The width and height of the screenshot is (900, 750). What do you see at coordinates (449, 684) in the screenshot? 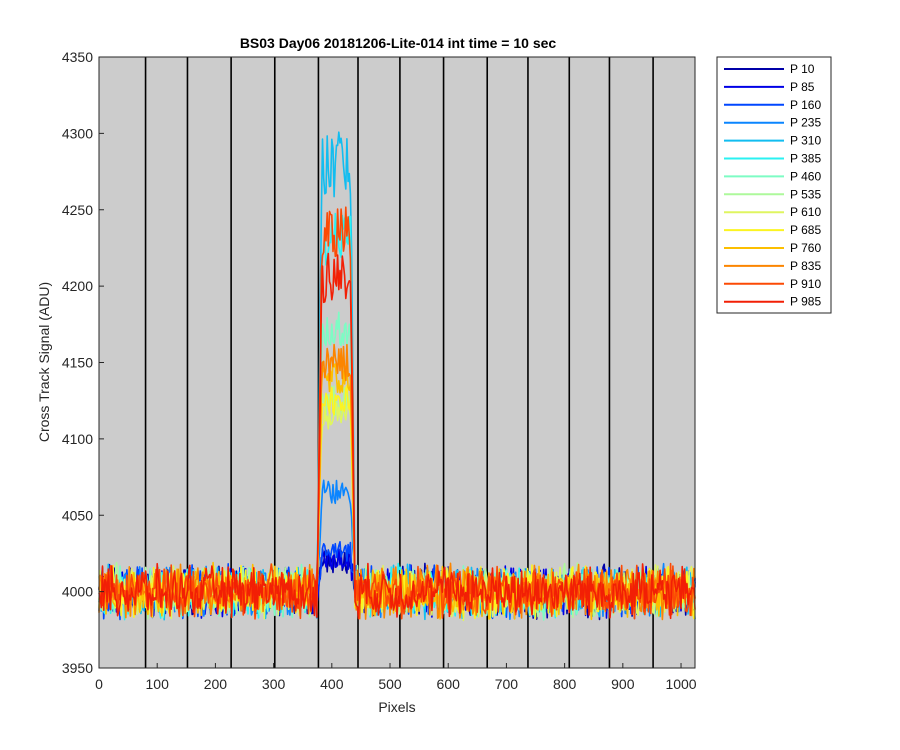
I see `x-tick-label: 600` at bounding box center [449, 684].